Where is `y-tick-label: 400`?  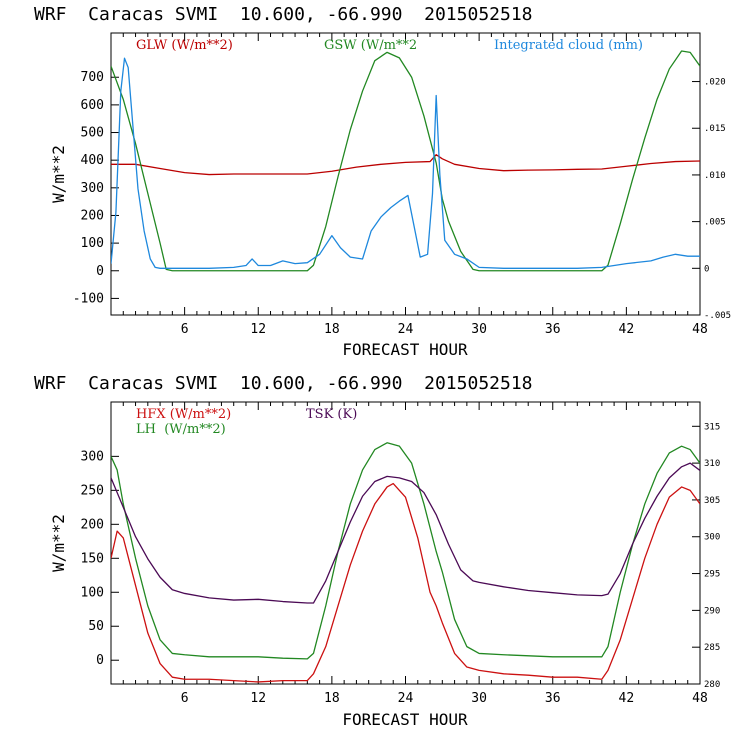
y-tick-label: 400 is located at coordinates (92, 160).